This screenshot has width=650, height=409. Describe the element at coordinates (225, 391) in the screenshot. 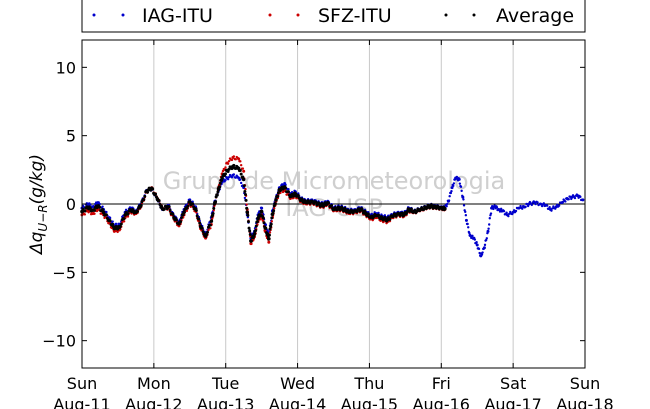

I see `x-tick-label: Tue Aug-13` at that location.